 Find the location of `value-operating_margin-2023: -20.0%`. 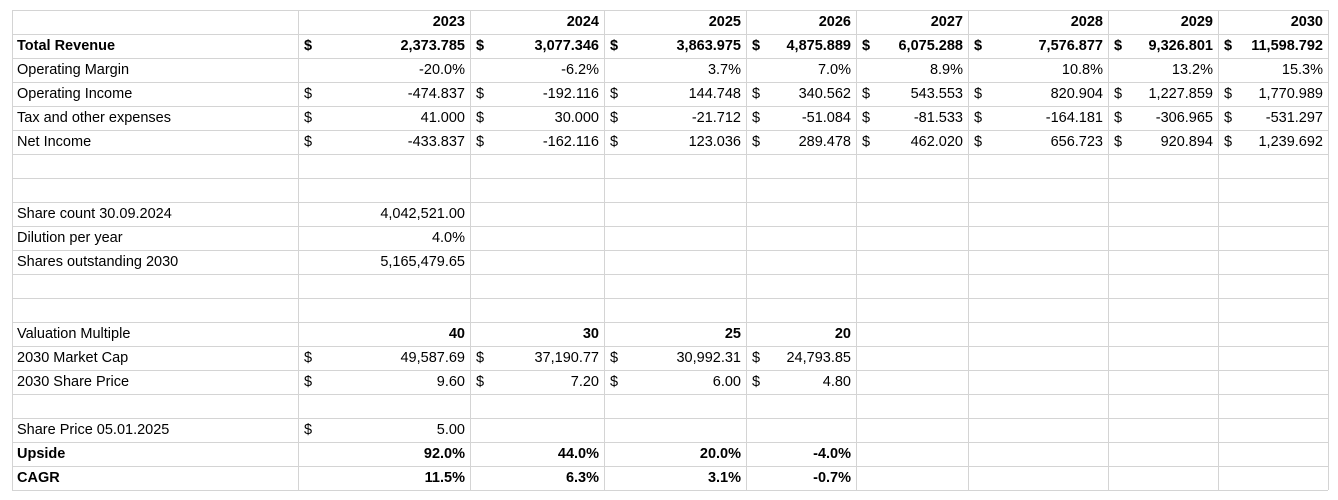

value-operating_margin-2023: -20.0% is located at coordinates (442, 70).